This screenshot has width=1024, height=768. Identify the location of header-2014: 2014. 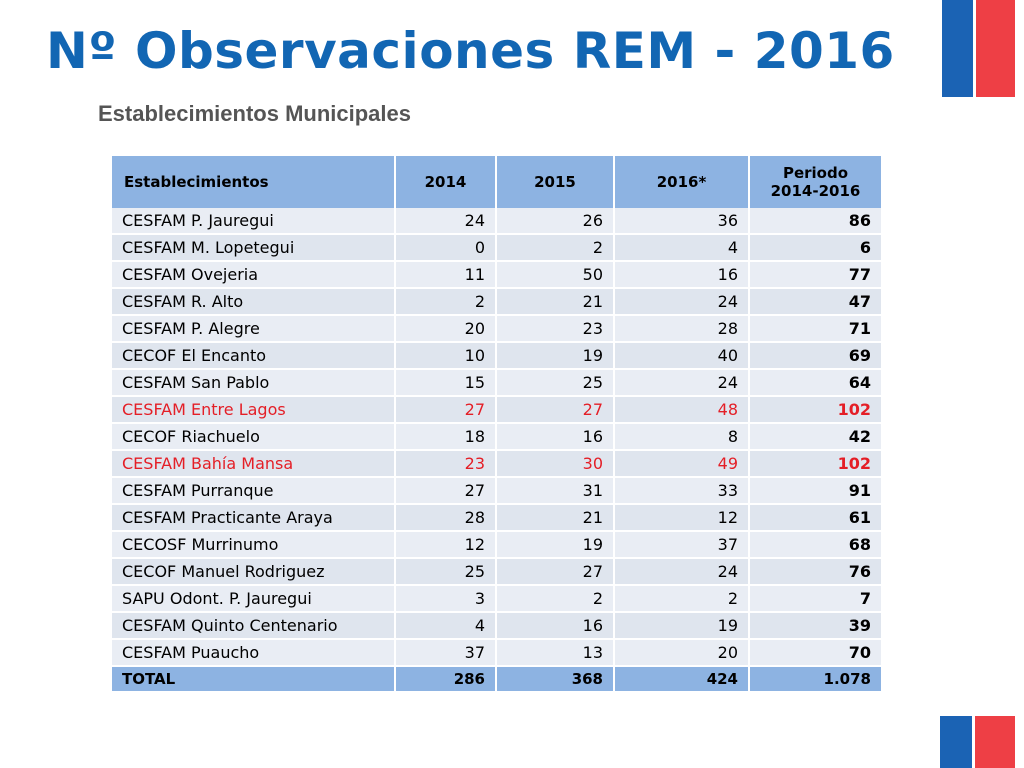
(445, 182).